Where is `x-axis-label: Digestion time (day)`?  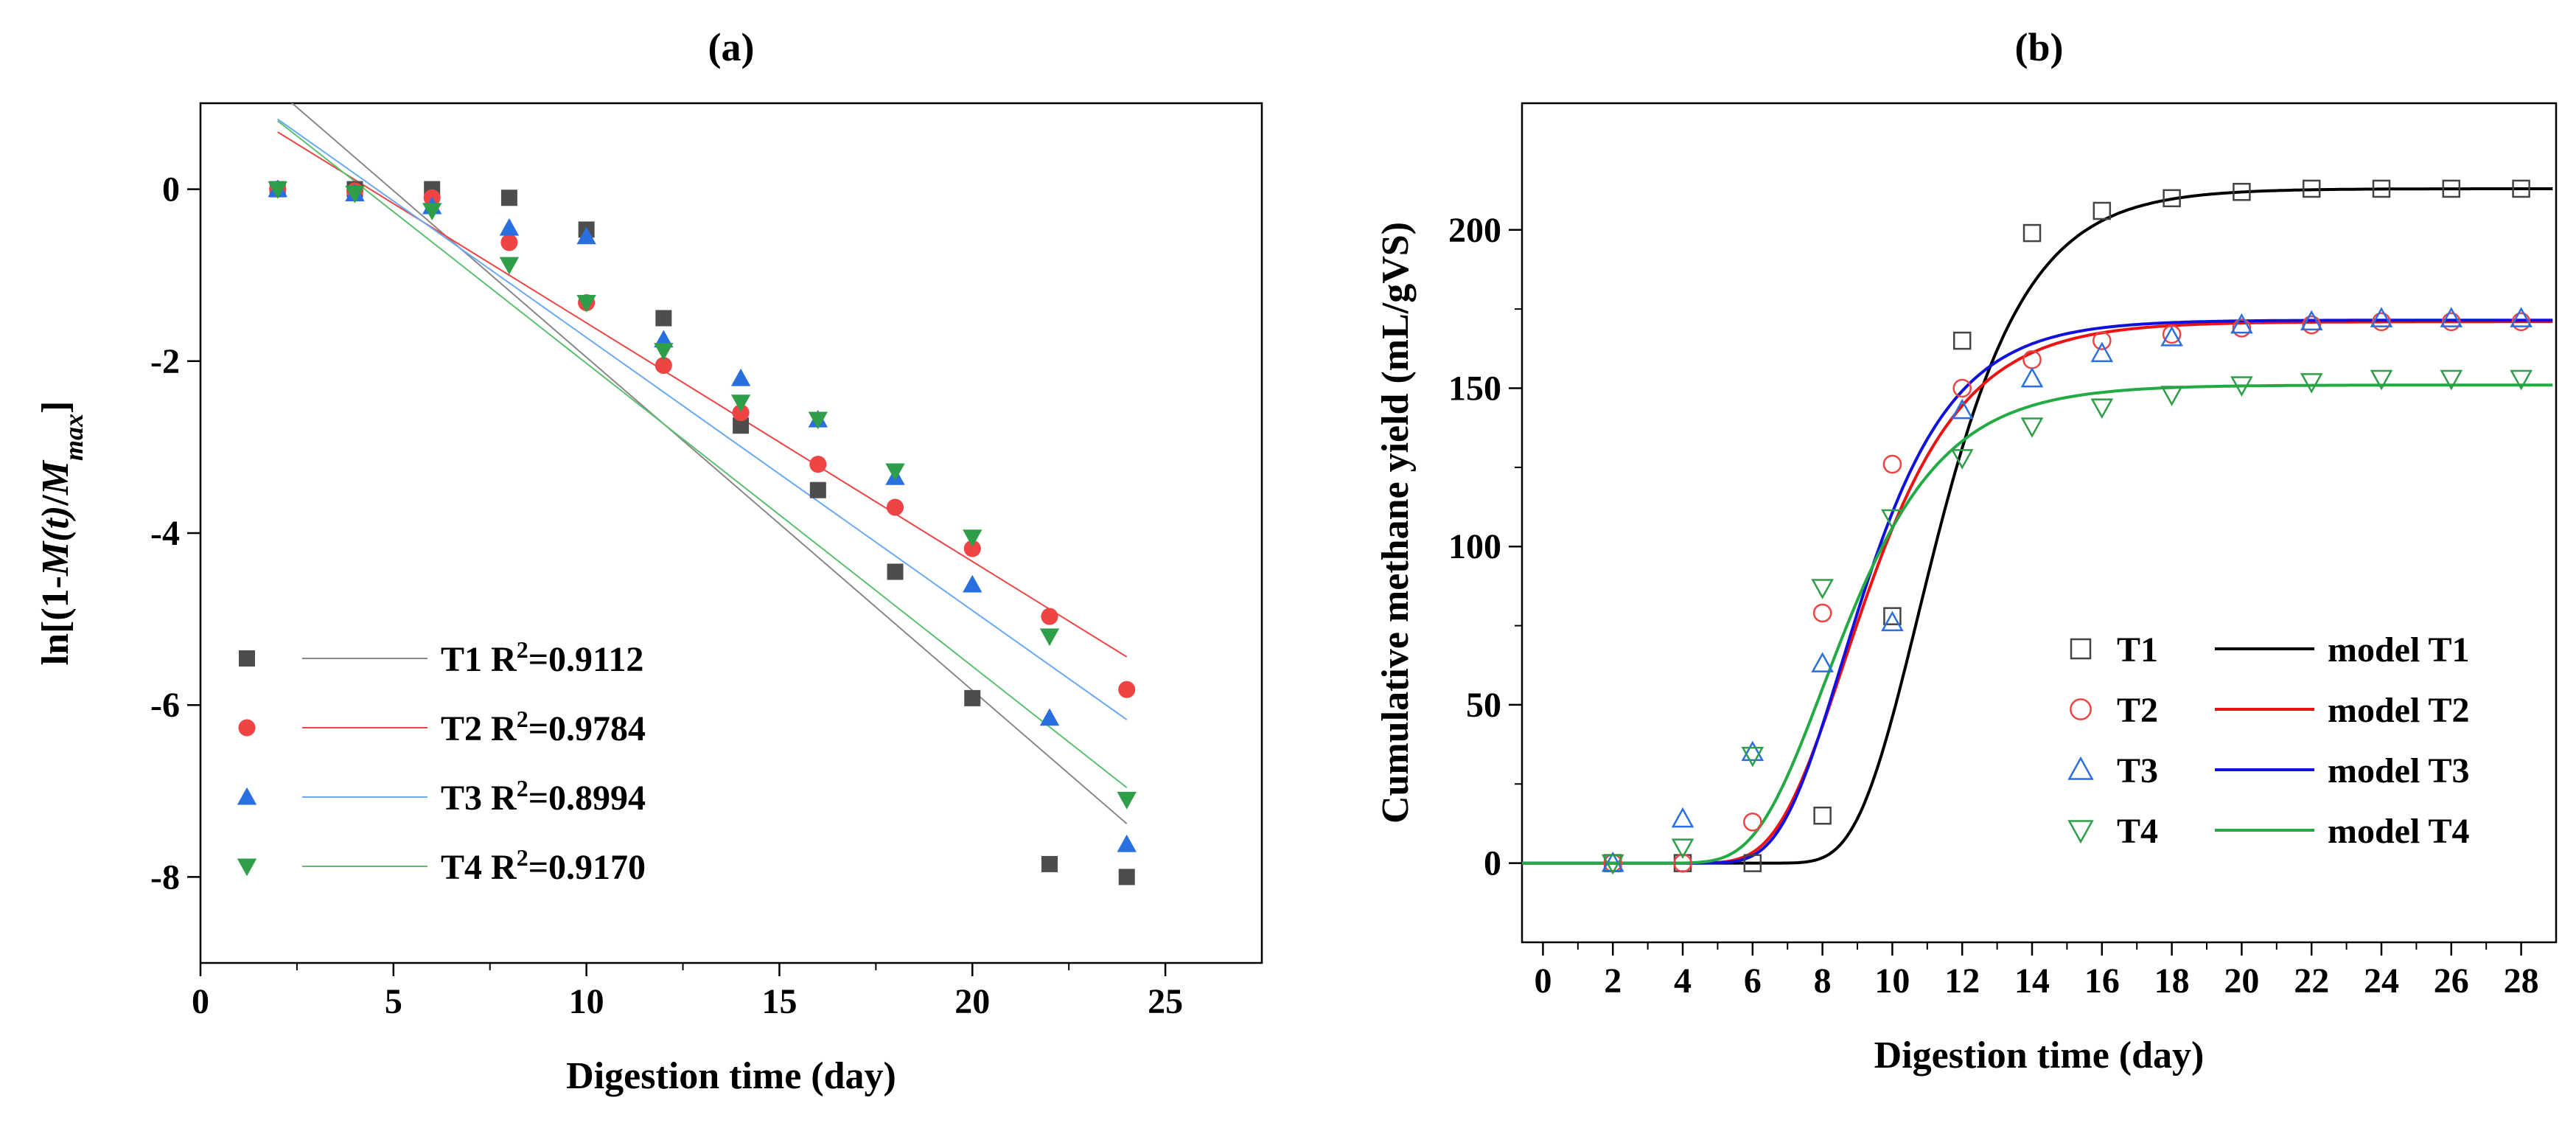
x-axis-label: Digestion time (day) is located at coordinates (2040, 1055).